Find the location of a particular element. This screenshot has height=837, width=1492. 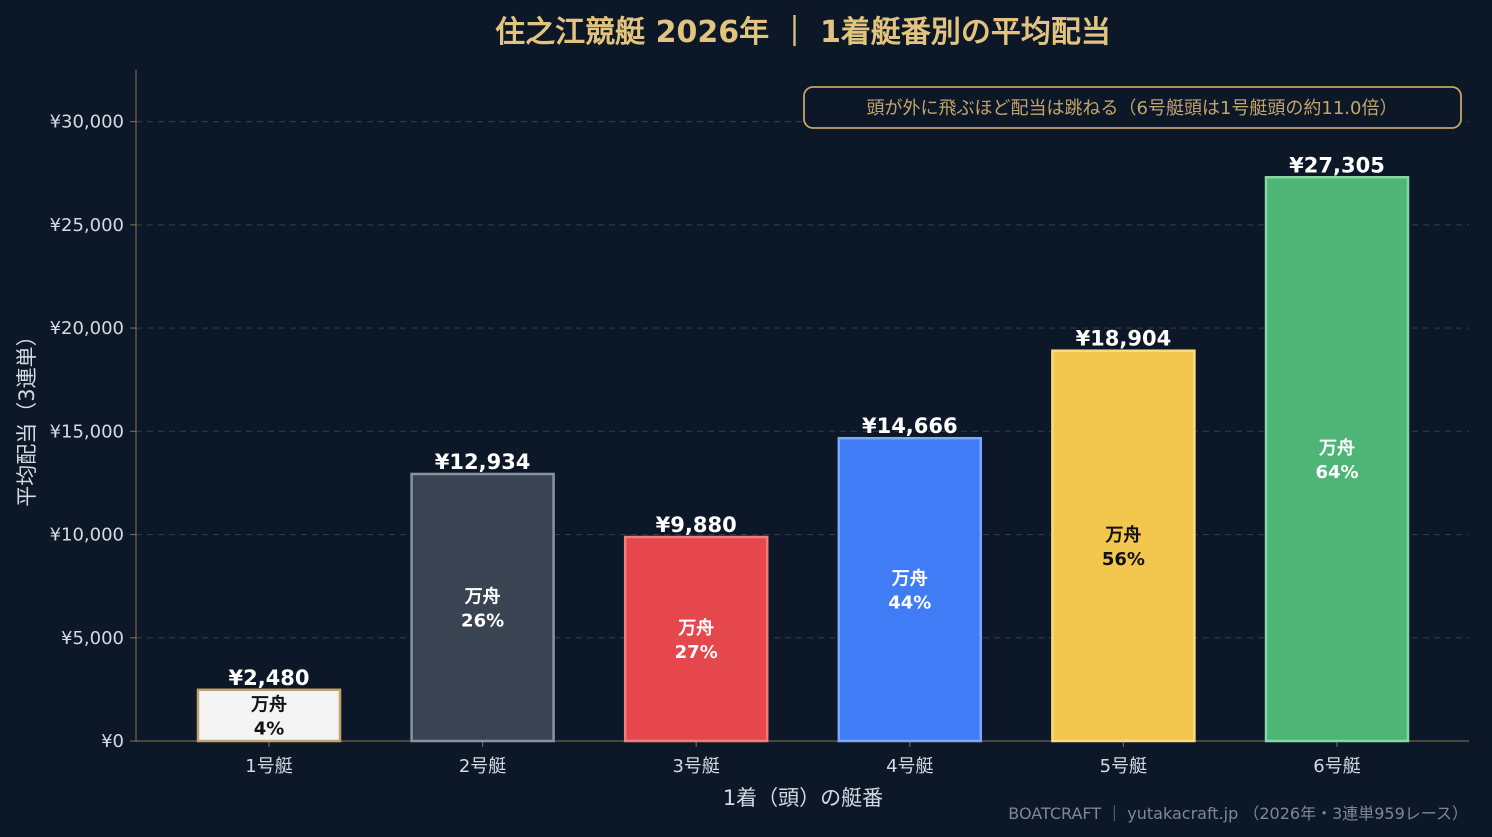

inner-label-pct: 56% is located at coordinates (1123, 559).